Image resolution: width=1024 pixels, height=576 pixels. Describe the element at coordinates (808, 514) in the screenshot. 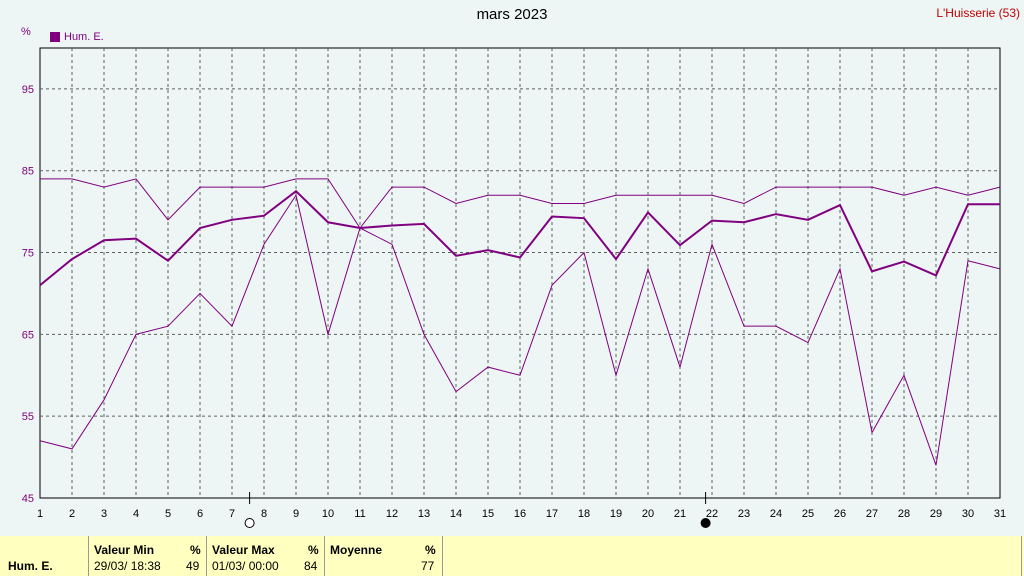

I see `x-tick-label: 25` at that location.